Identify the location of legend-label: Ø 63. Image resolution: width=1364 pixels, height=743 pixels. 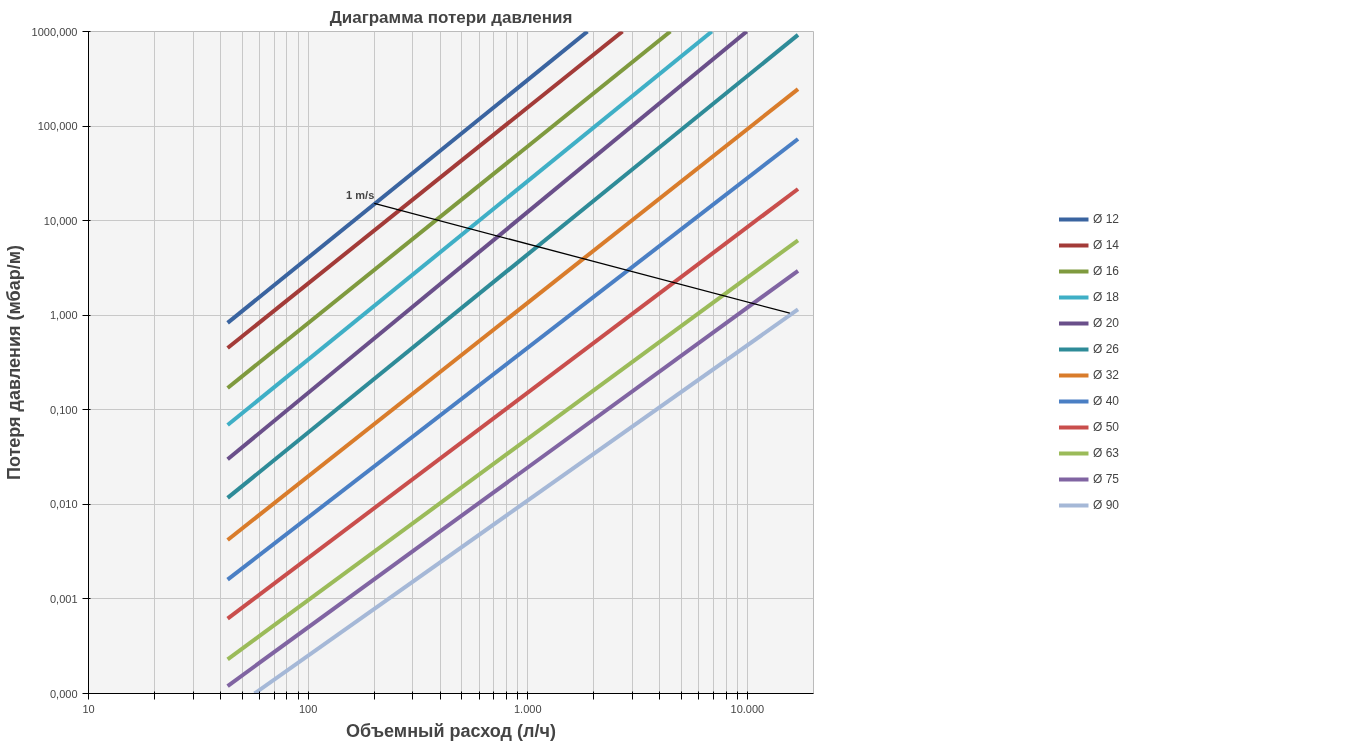
(1106, 453).